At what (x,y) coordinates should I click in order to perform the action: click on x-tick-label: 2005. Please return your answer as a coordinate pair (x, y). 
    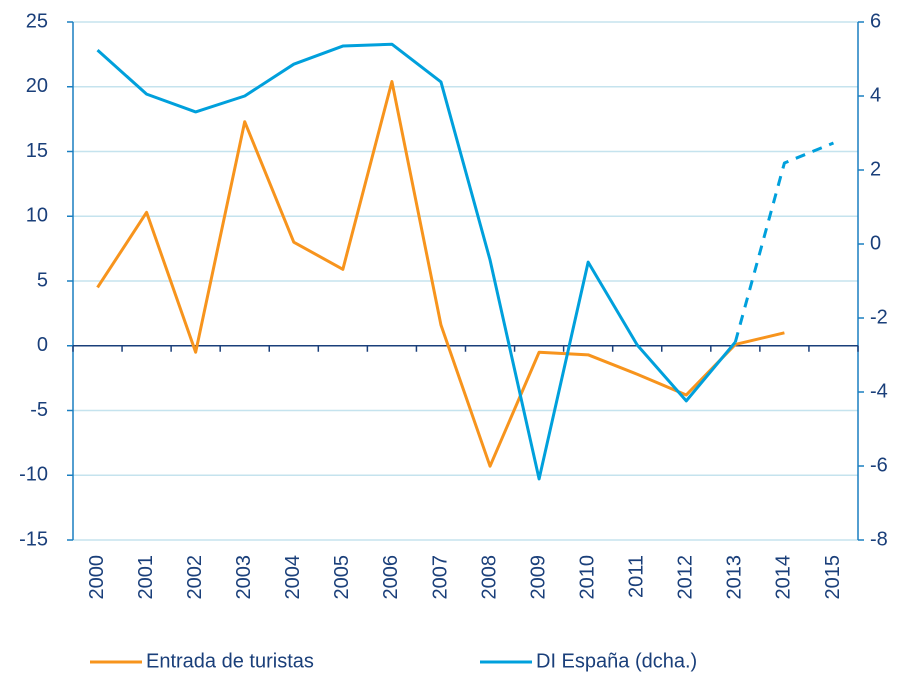
    Looking at the image, I should click on (342, 577).